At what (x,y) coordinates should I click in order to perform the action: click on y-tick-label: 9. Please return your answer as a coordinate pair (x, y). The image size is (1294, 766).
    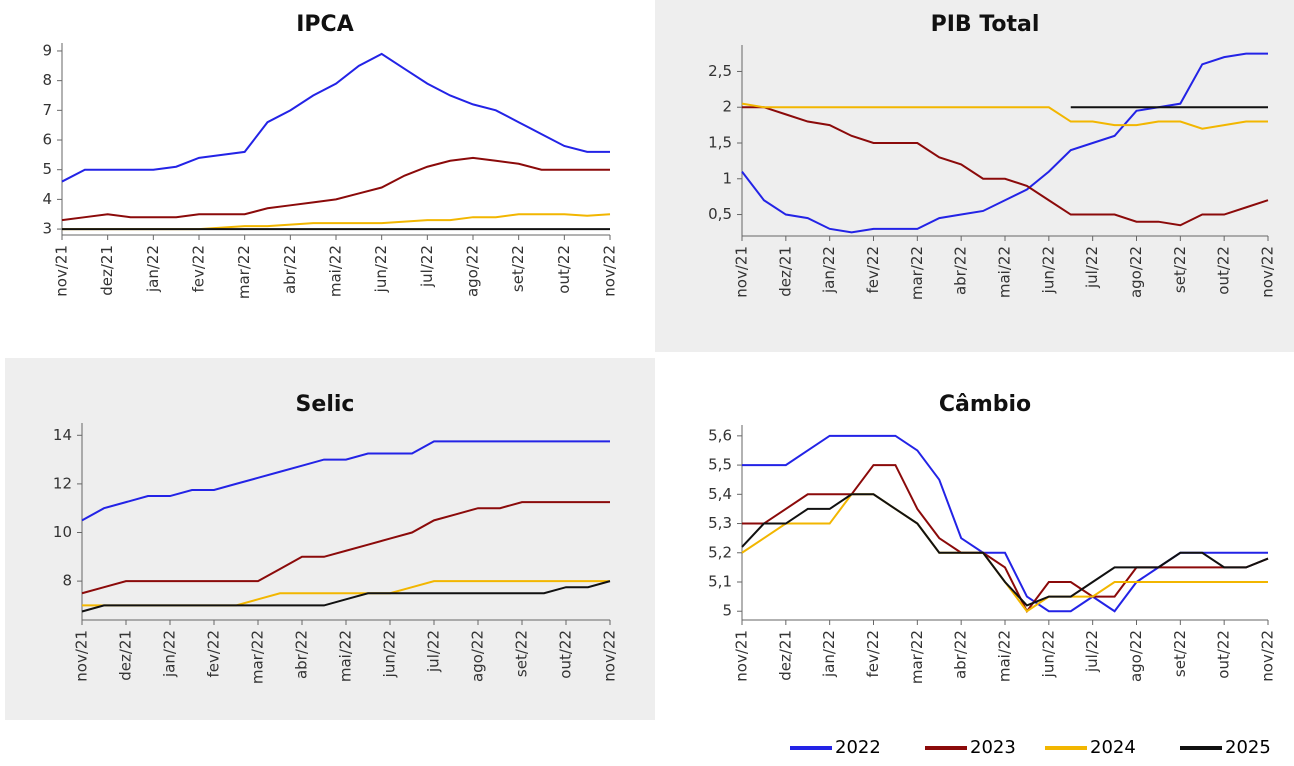
    Looking at the image, I should click on (47, 50).